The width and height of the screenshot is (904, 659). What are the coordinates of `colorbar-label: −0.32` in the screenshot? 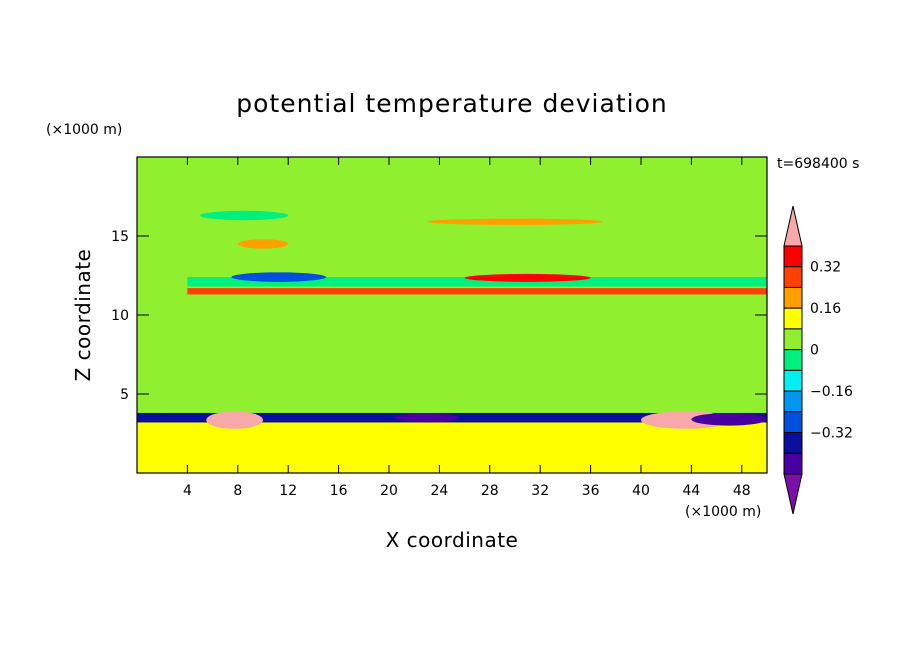 It's located at (831, 434).